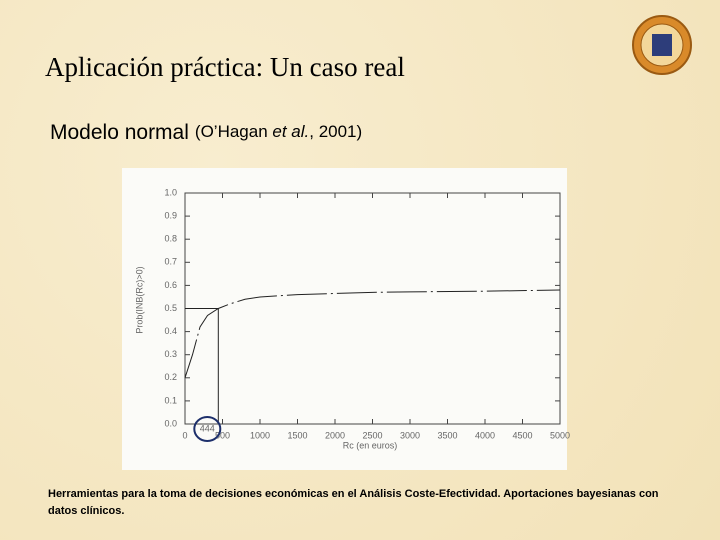  I want to click on x-axis-label: Rc (en euros), so click(370, 445).